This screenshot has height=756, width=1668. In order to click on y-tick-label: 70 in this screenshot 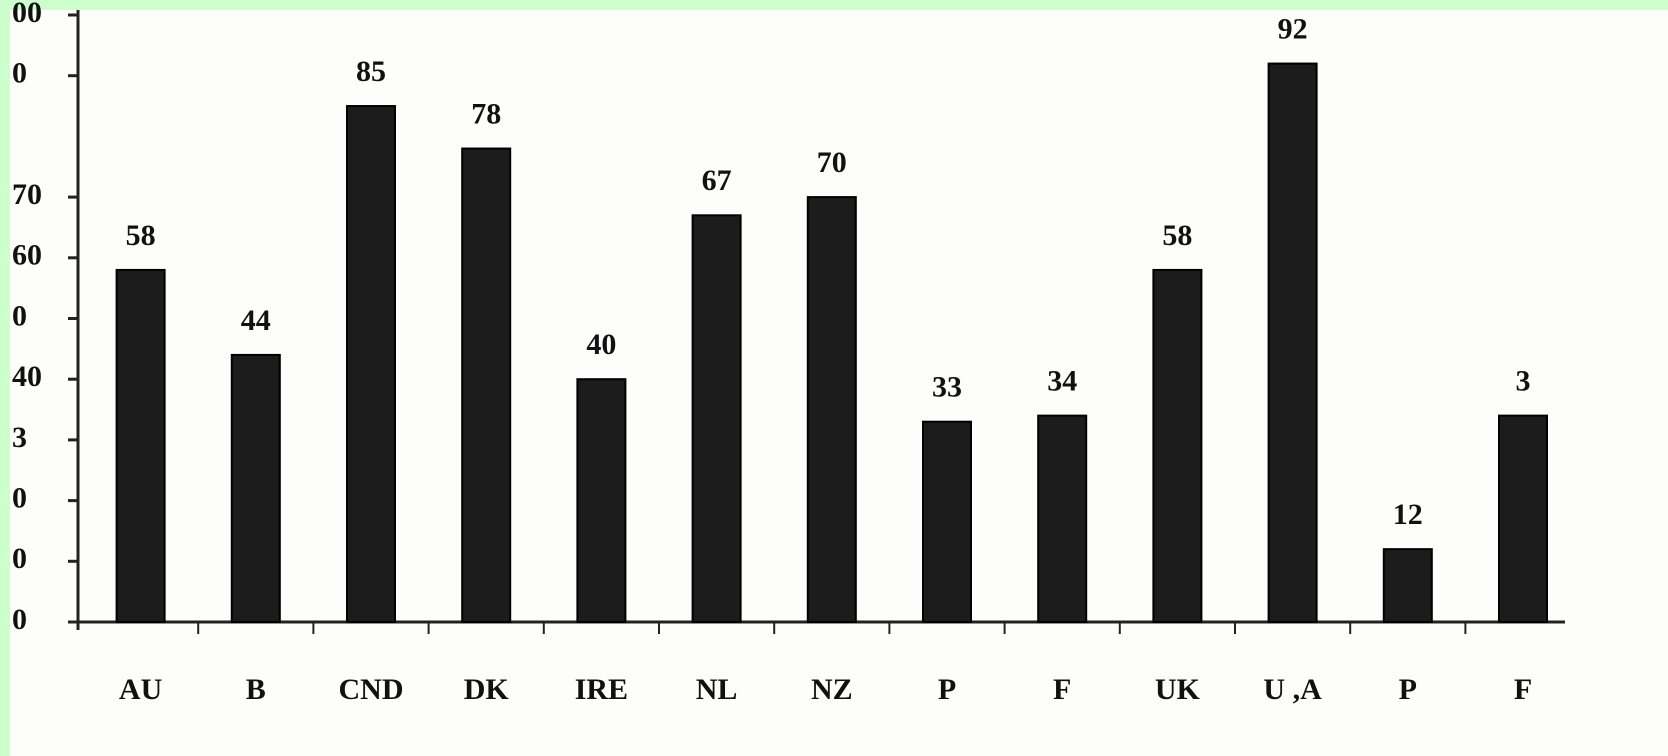, I will do `click(27, 194)`.